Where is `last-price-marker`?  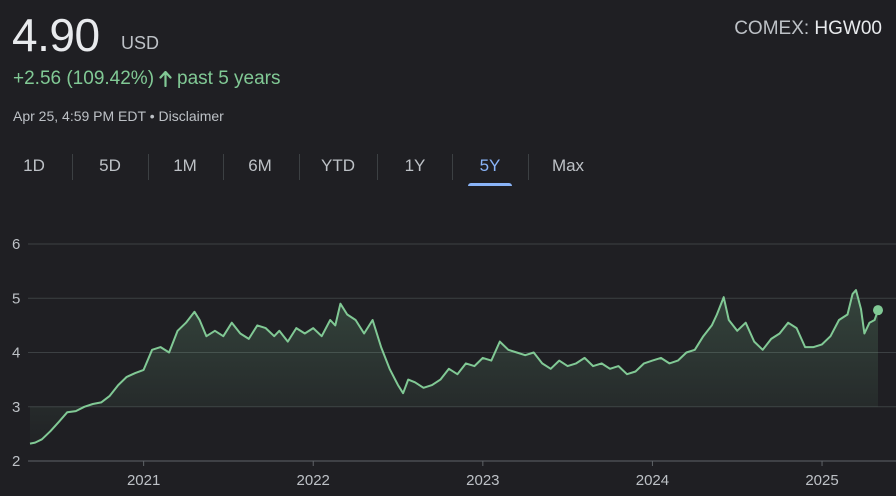
last-price-marker is located at coordinates (878, 310).